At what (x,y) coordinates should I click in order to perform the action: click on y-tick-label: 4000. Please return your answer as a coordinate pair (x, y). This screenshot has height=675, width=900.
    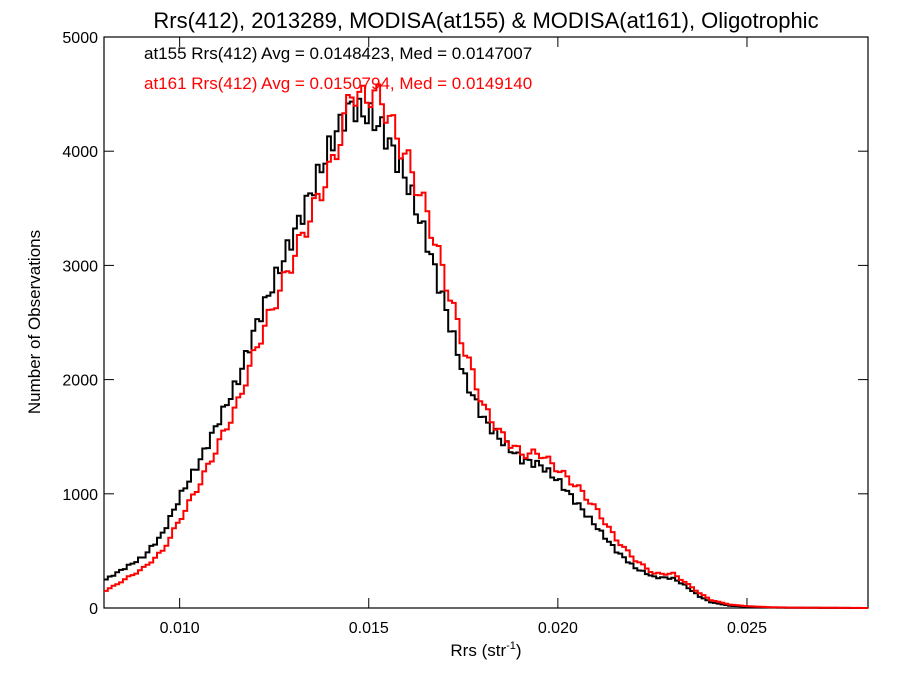
    Looking at the image, I should click on (80, 152).